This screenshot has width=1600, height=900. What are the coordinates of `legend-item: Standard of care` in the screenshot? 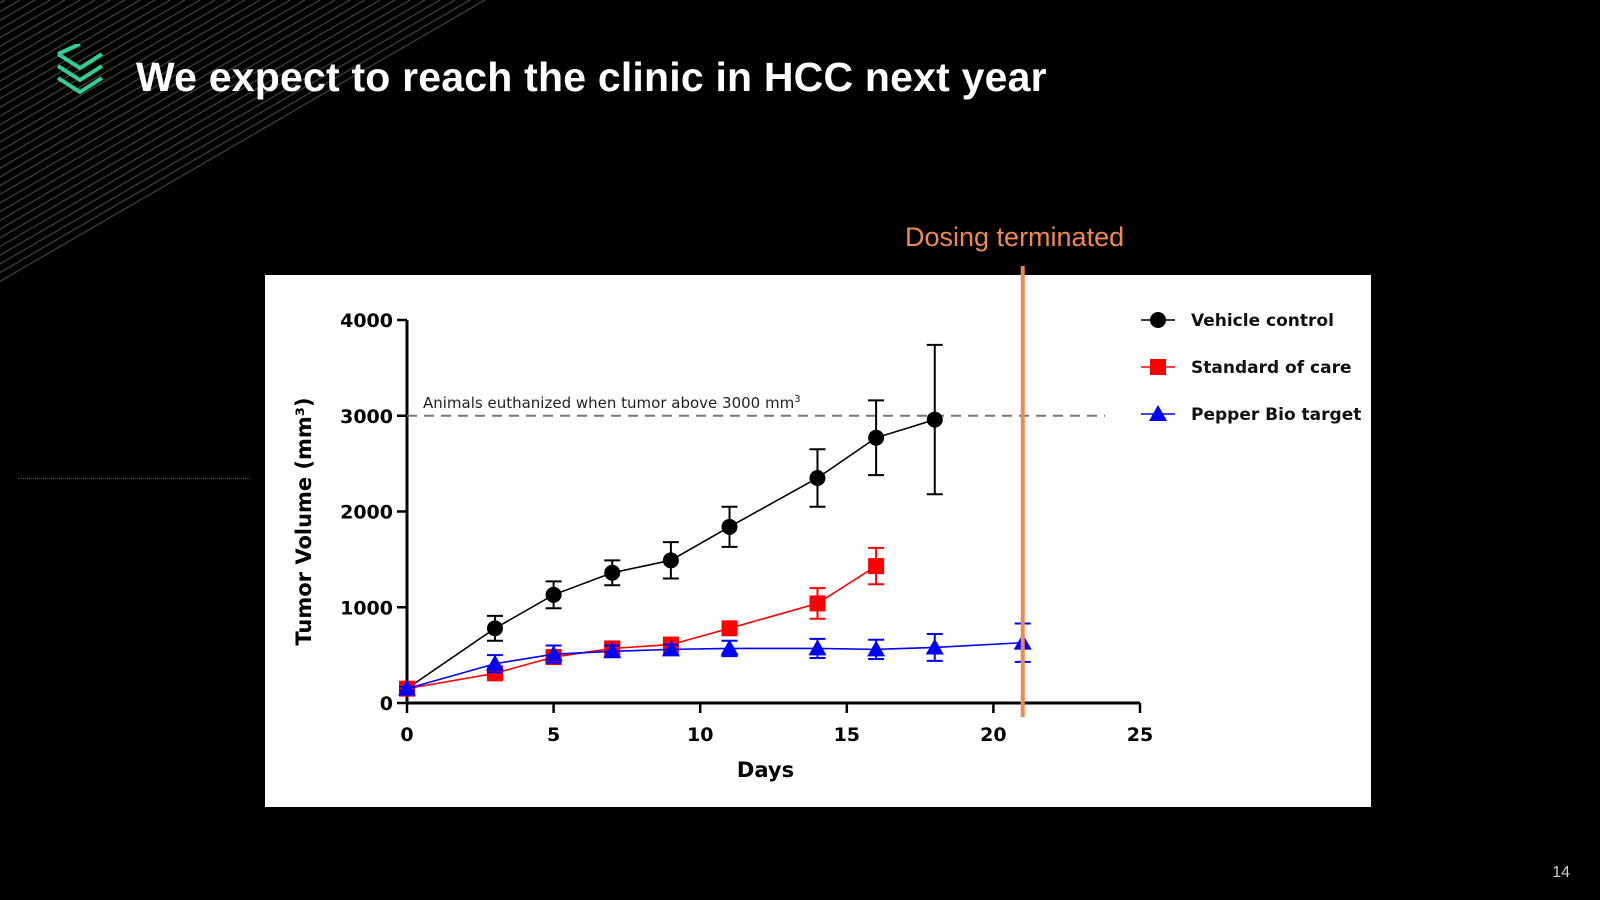 It's located at (1246, 368).